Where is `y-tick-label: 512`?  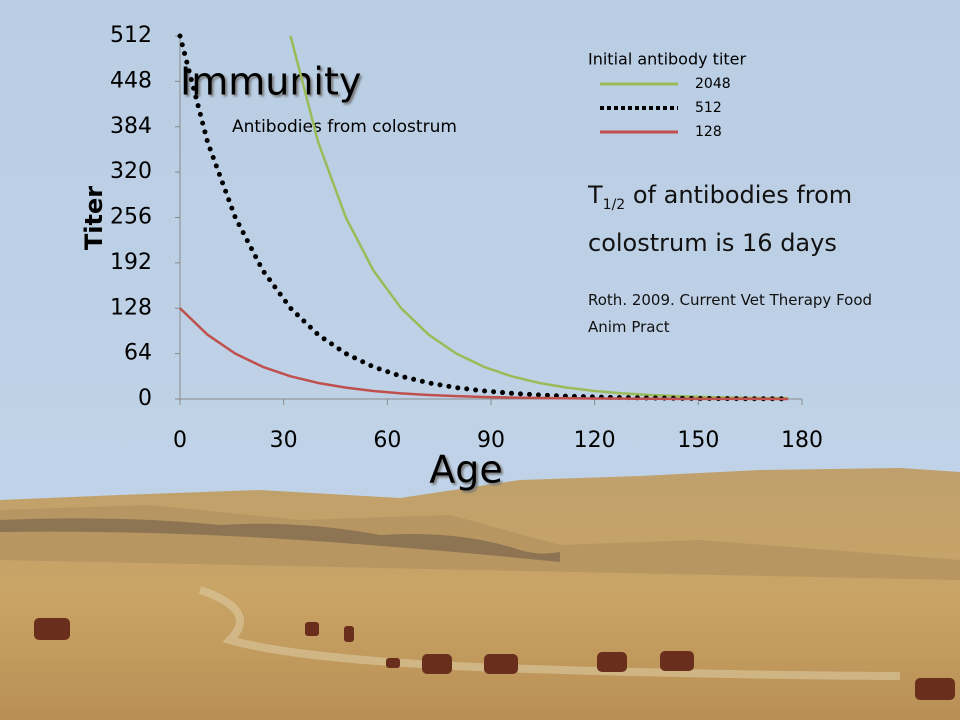 y-tick-label: 512 is located at coordinates (131, 35).